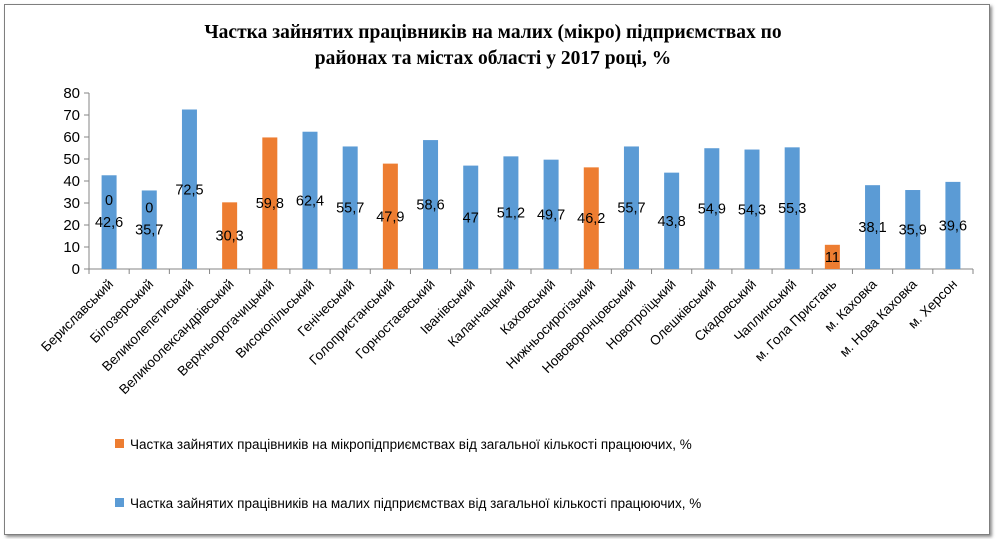 The height and width of the screenshot is (539, 1004). What do you see at coordinates (71, 225) in the screenshot?
I see `y-tick-label: 20` at bounding box center [71, 225].